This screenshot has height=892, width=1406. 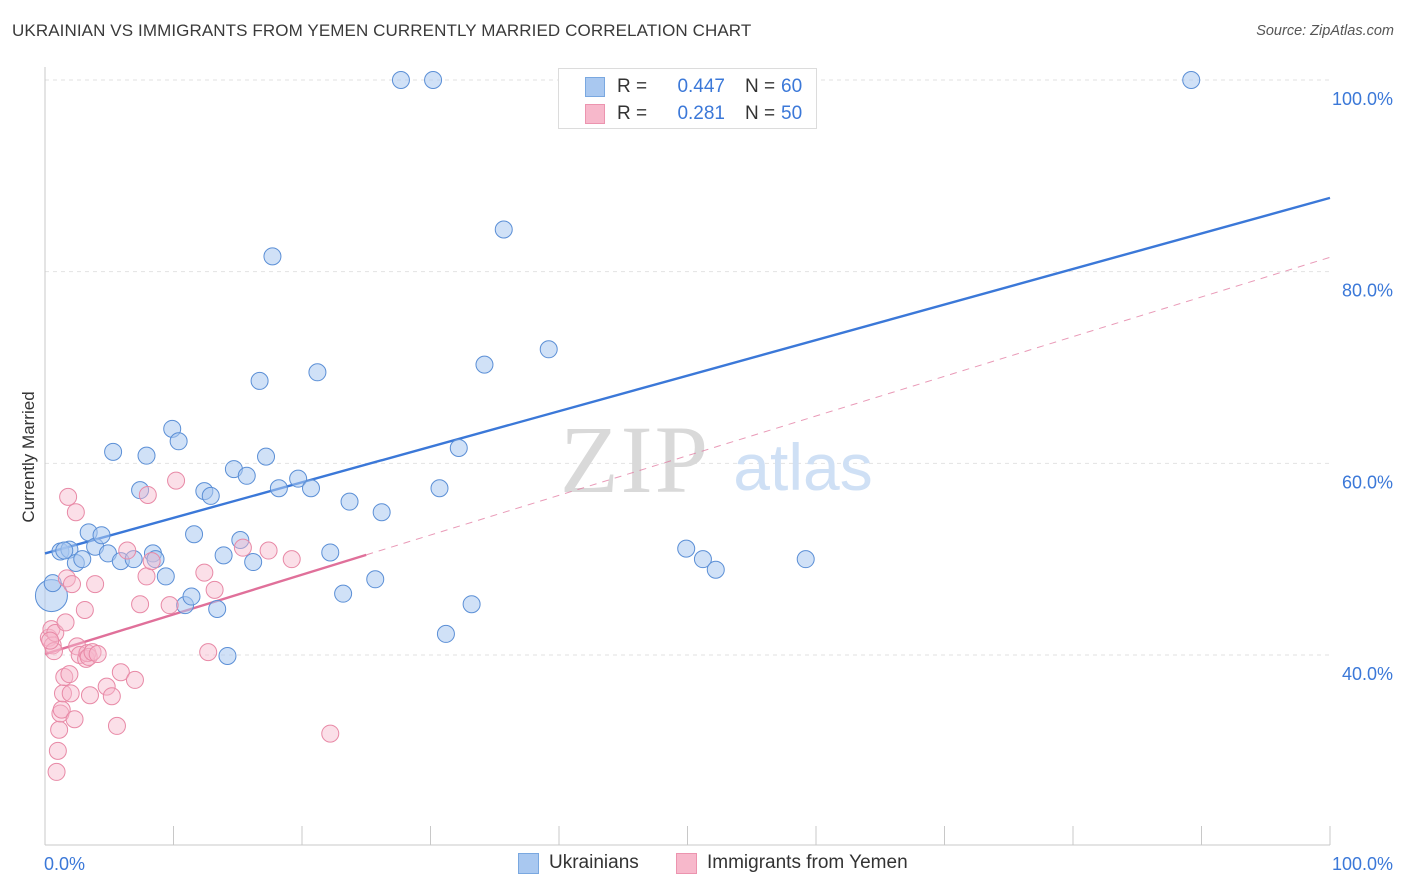 What do you see at coordinates (687, 98) in the screenshot?
I see `stats-legend: R = 0.447 N = 60 R = 0.281 N = 50` at bounding box center [687, 98].